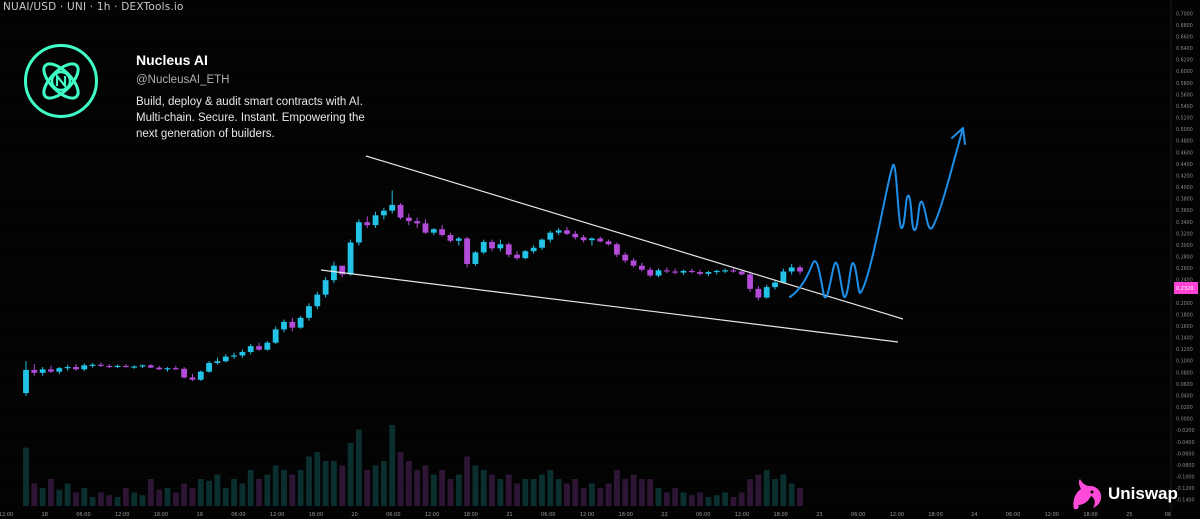 The height and width of the screenshot is (519, 1200). I want to click on x-tick-label: 19, so click(199, 515).